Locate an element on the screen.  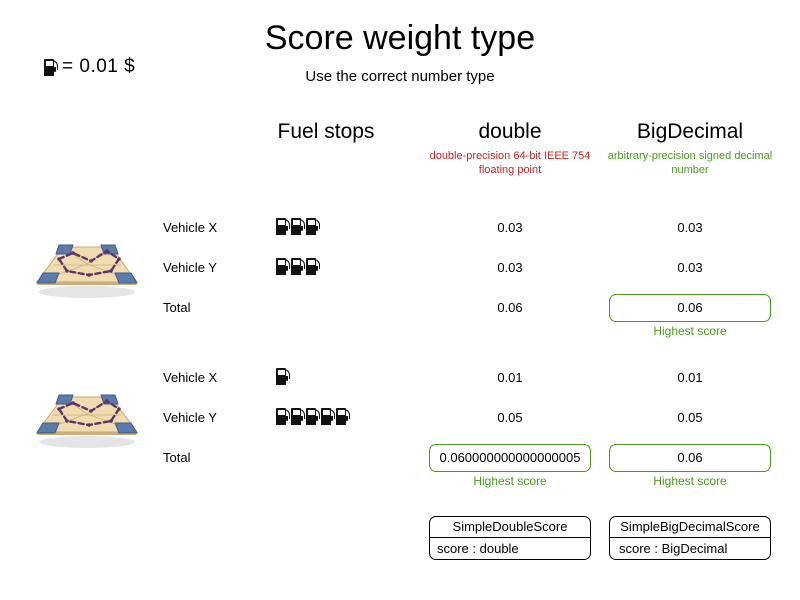
page-title: Score weight type is located at coordinates (400, 38).